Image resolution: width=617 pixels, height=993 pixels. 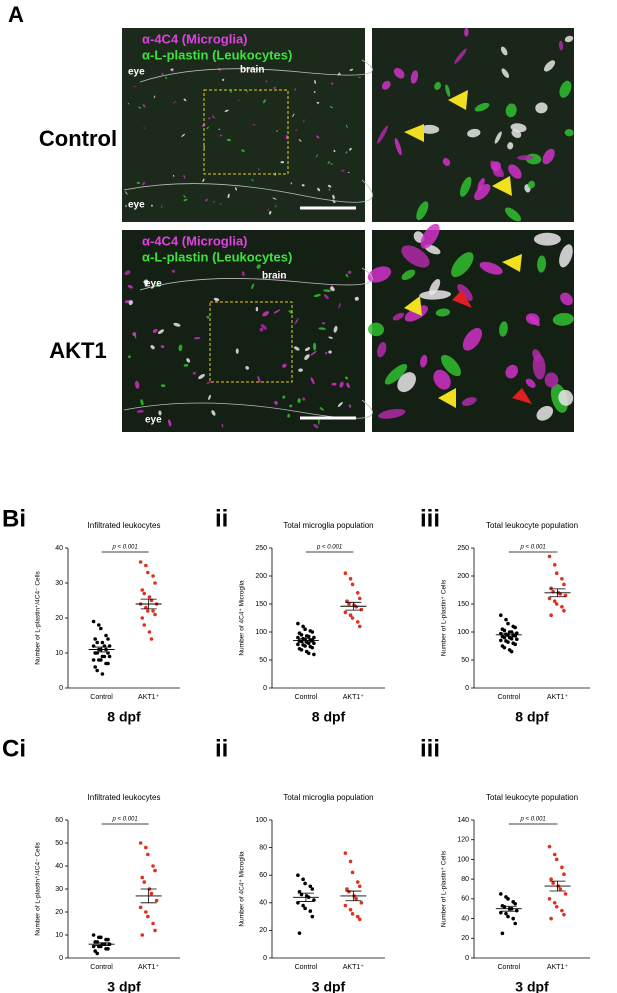 I want to click on y-tick-label: 30, so click(x=59, y=889).